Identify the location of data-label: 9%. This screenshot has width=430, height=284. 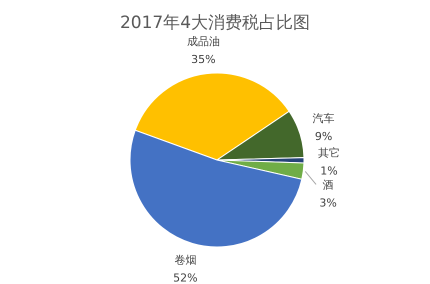
(323, 136).